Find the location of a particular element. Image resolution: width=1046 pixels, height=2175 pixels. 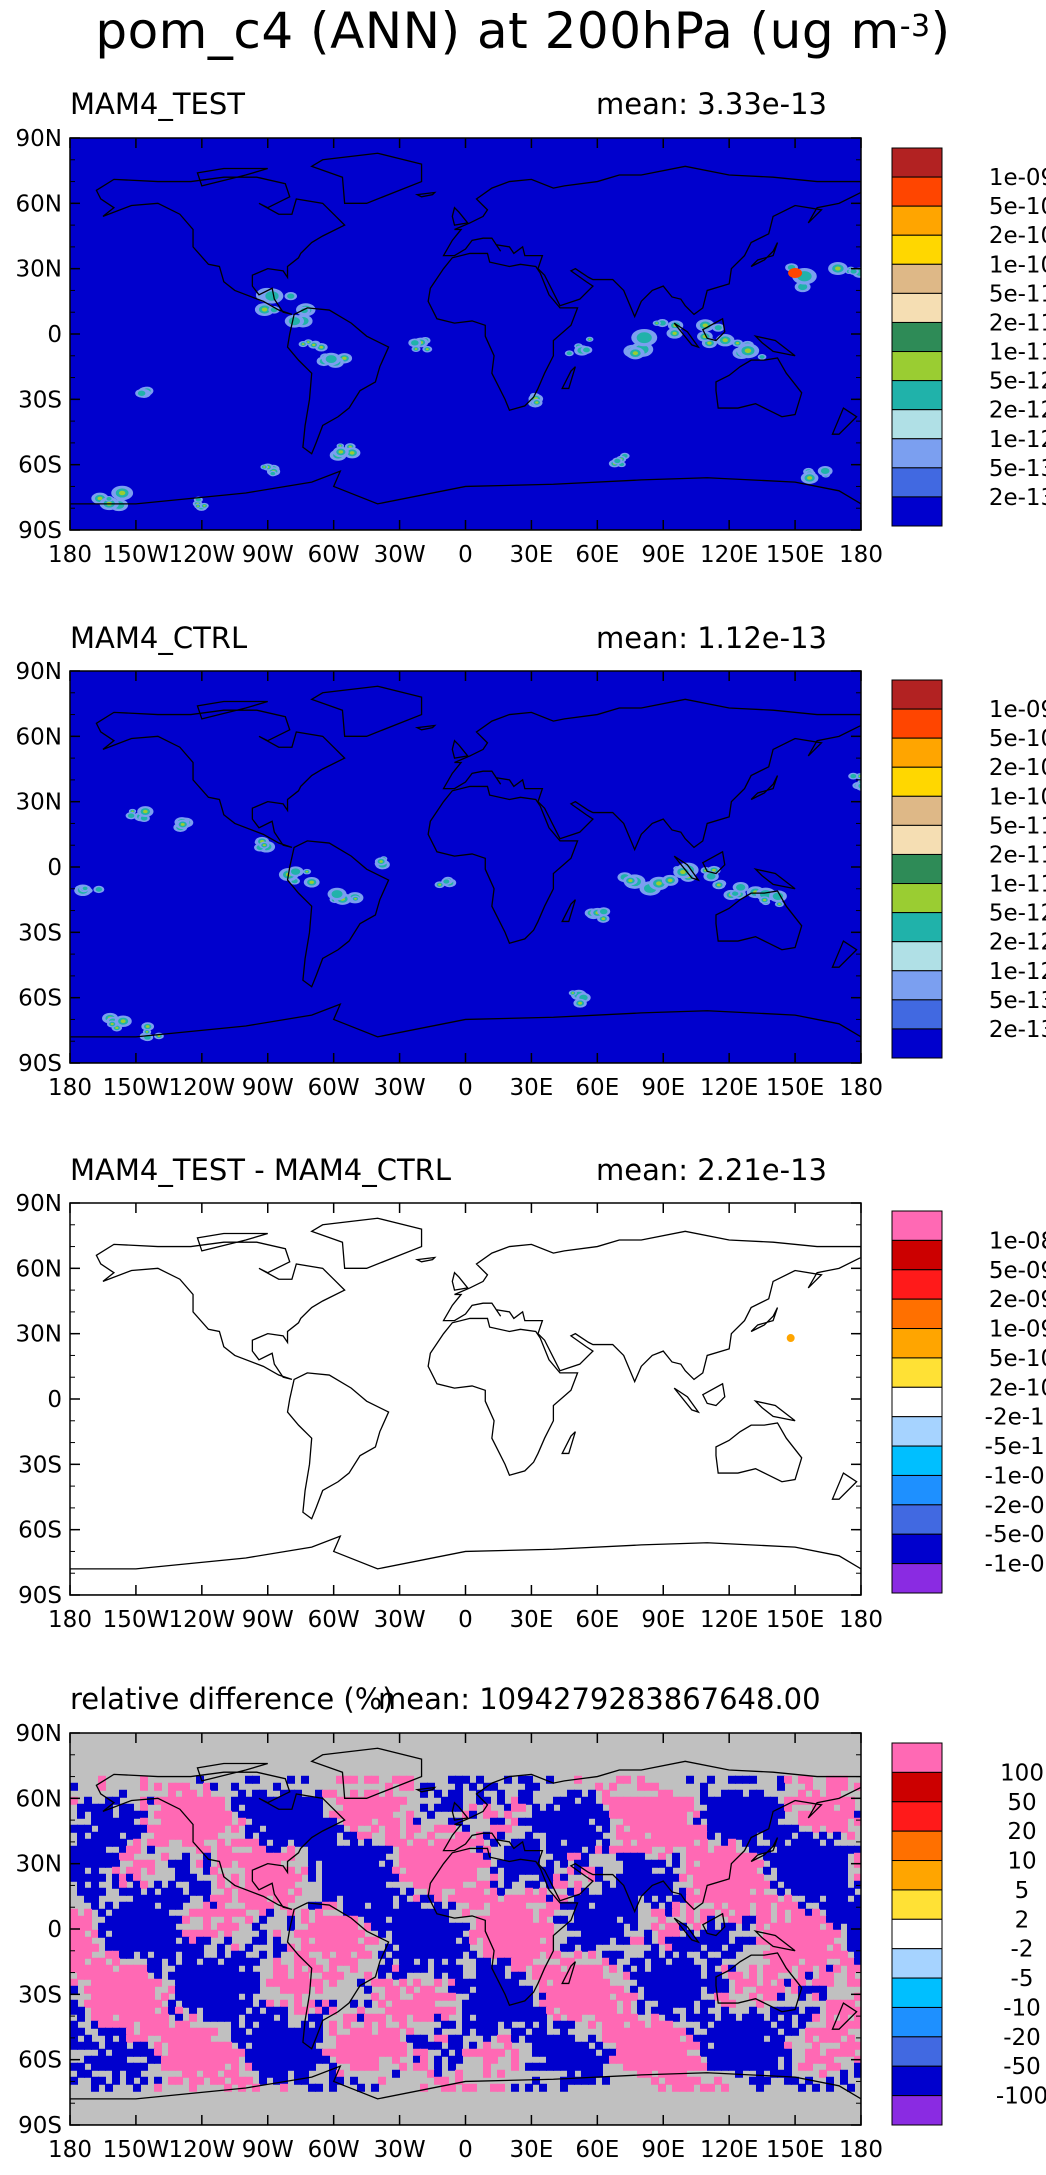

panel-title: MAM4_TEST is located at coordinates (157, 104).